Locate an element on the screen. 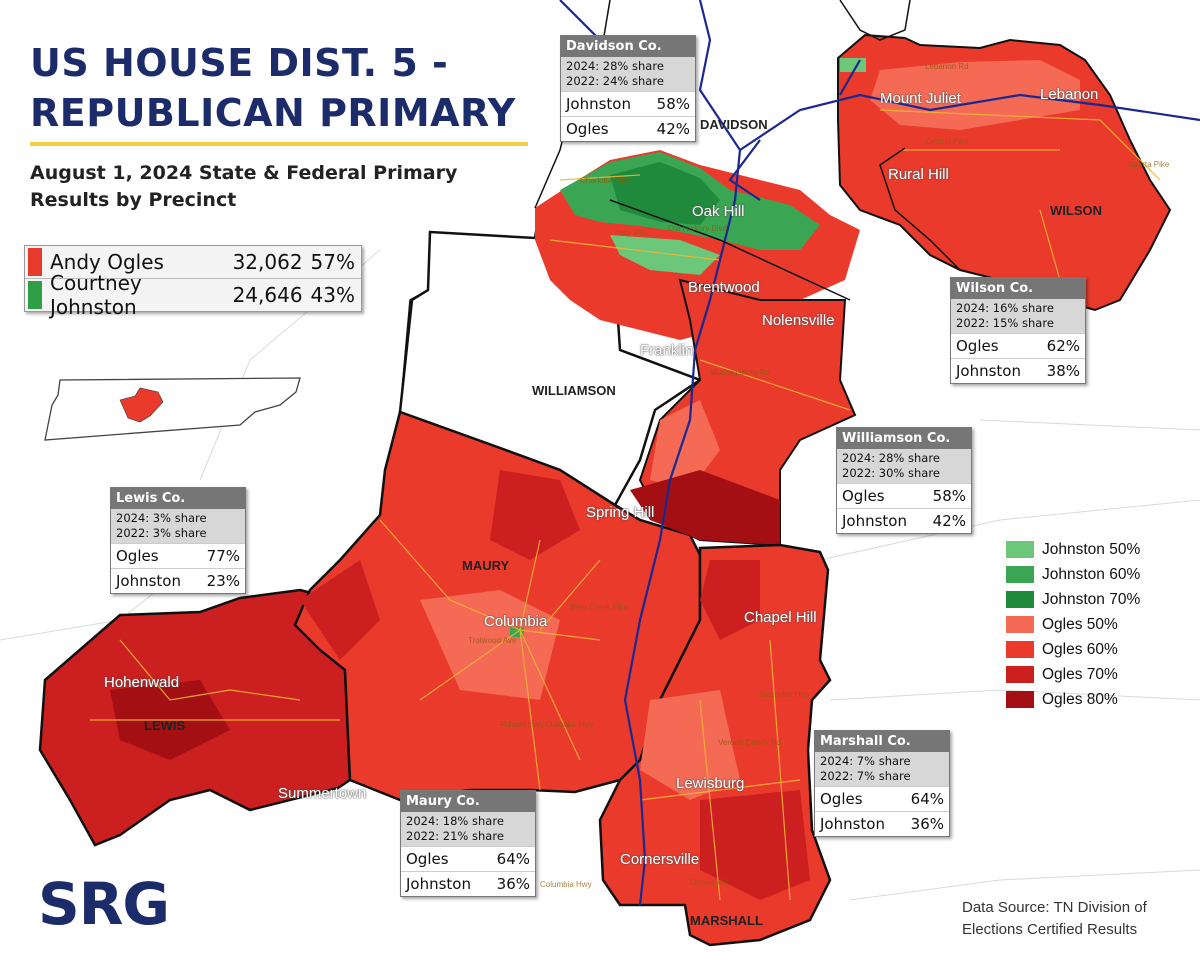  legend-item: Johnston 70% is located at coordinates (1073, 599).